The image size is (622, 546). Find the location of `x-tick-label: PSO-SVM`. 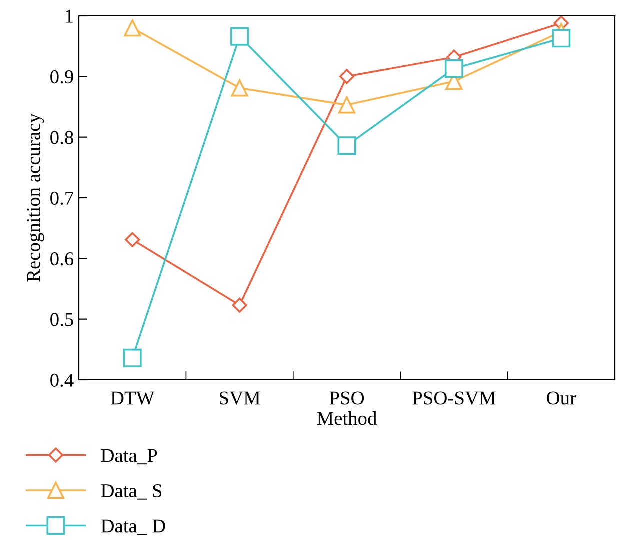

x-tick-label: PSO-SVM is located at coordinates (454, 398).